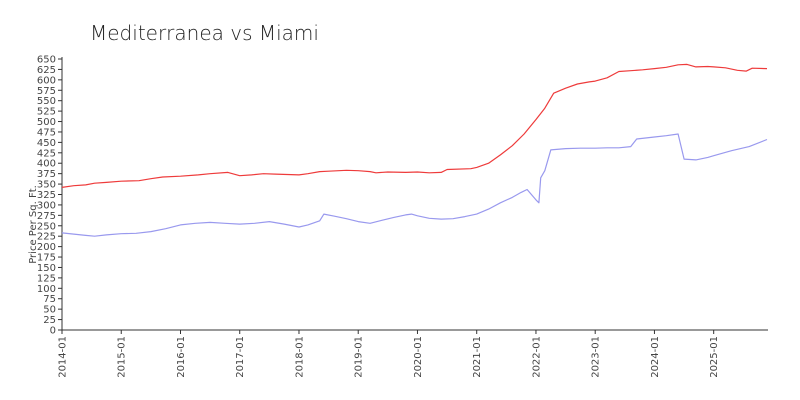 The image size is (800, 400). Describe the element at coordinates (46, 278) in the screenshot. I see `y-tick-label: 125` at that location.